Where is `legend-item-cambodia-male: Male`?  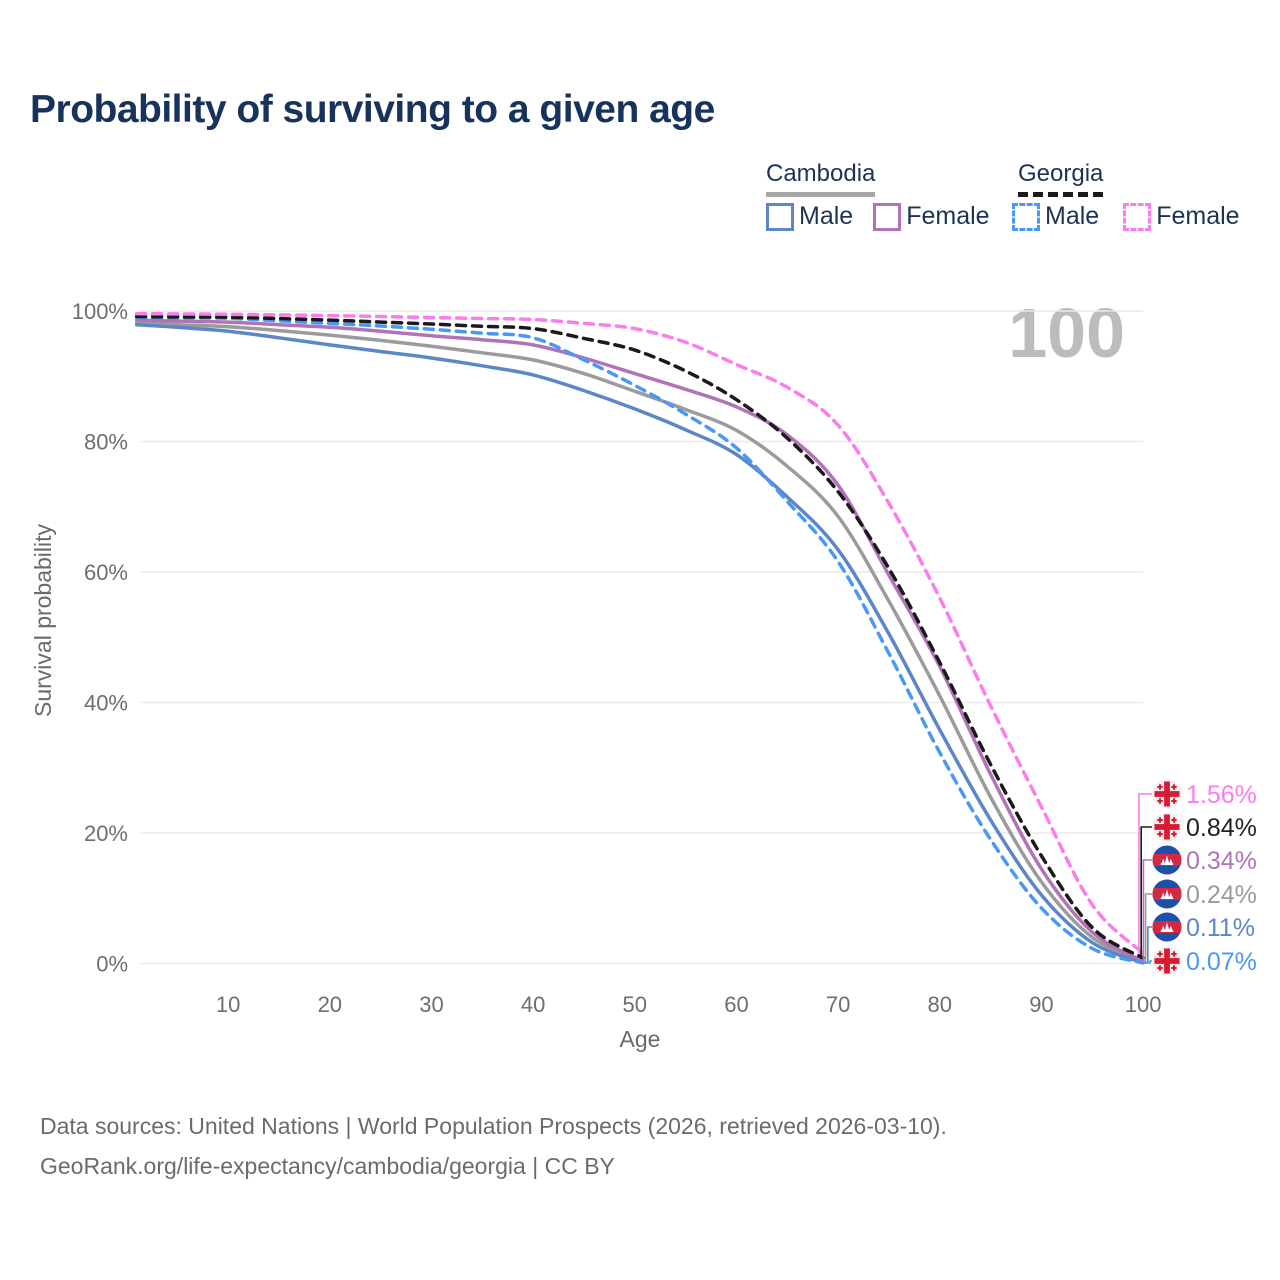 legend-item-cambodia-male: Male is located at coordinates (809, 216).